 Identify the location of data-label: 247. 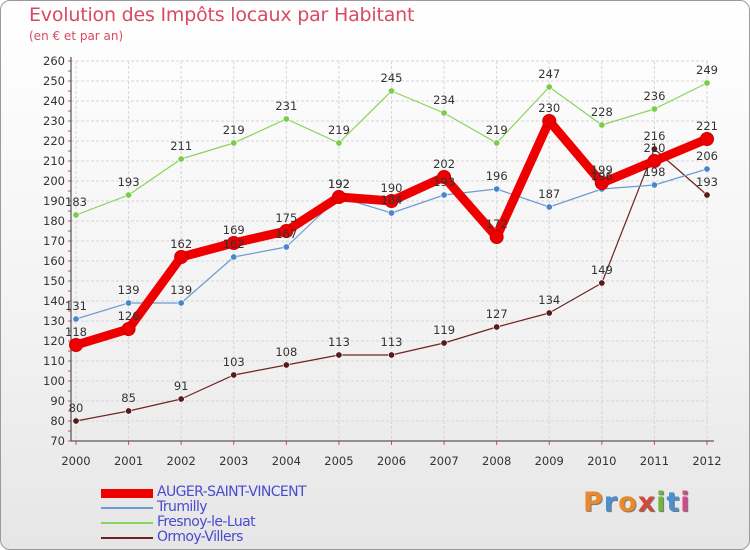
(549, 74).